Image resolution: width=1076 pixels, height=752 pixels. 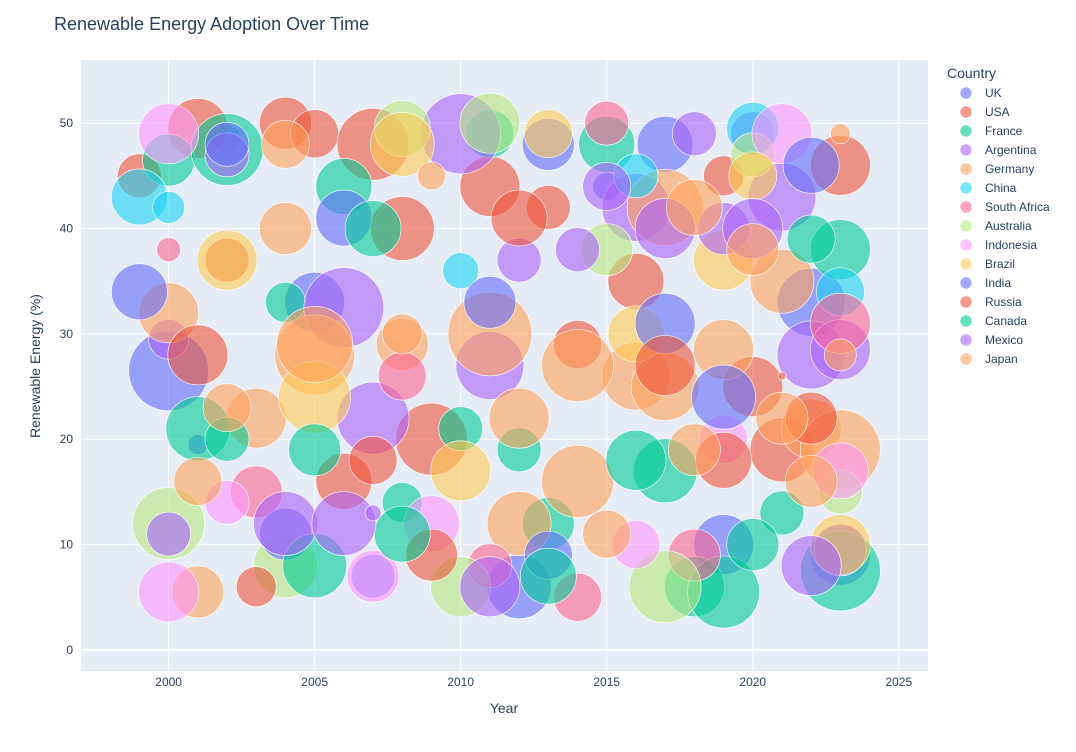 I want to click on legend-item-france: France, so click(x=991, y=131).